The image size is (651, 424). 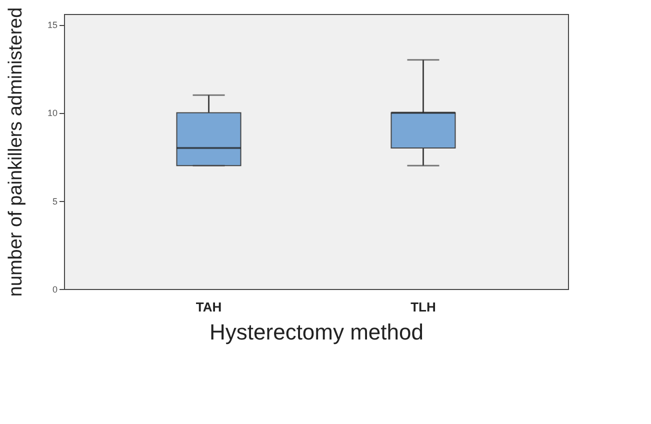 I want to click on y-tick-label: 10, so click(x=52, y=113).